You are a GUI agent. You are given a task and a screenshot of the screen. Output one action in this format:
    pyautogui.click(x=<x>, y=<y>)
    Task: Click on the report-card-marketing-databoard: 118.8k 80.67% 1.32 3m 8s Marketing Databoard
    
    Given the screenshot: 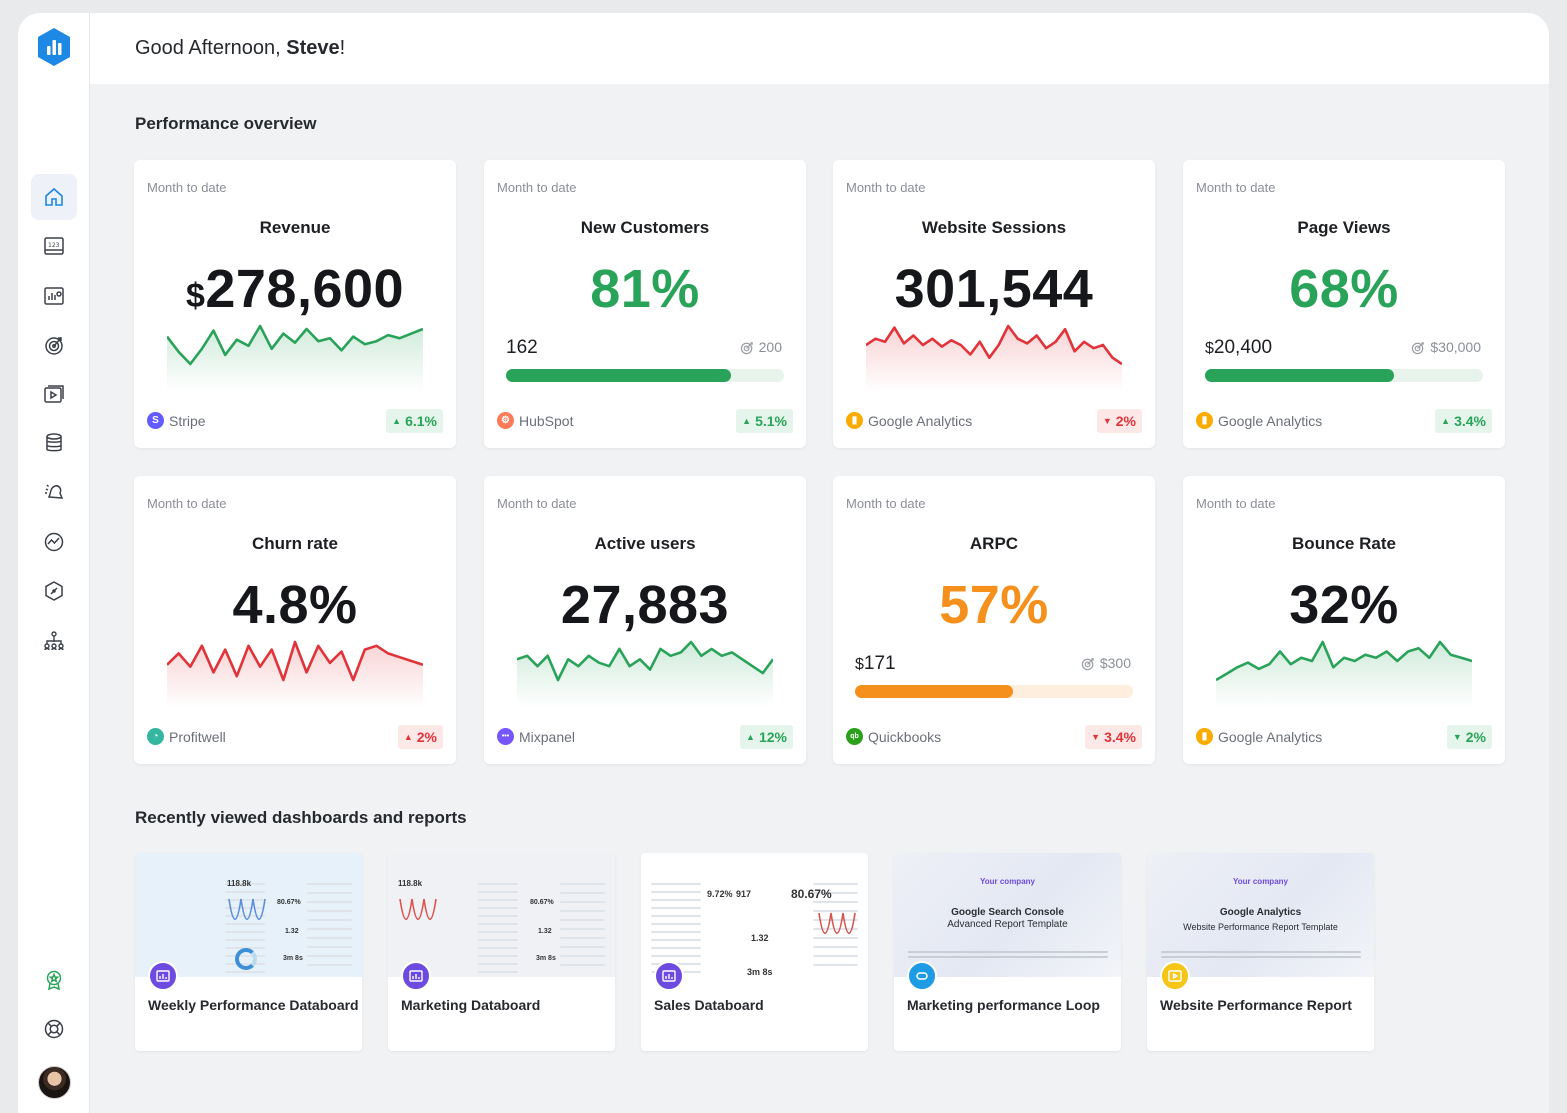 What is the action you would take?
    pyautogui.click(x=501, y=952)
    